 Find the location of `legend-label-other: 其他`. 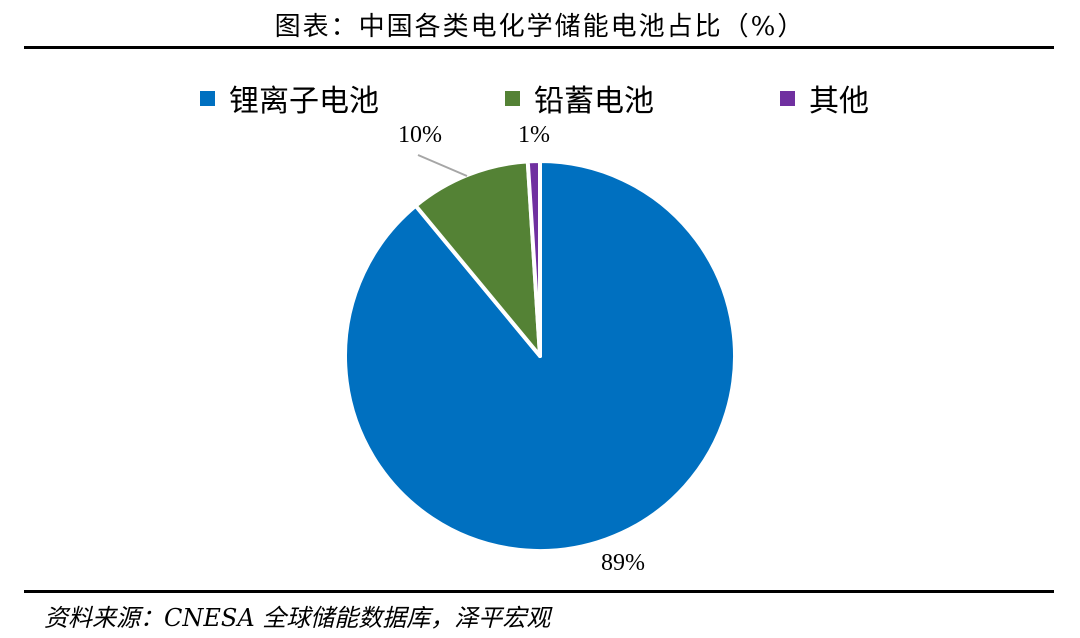

legend-label-other: 其他 is located at coordinates (839, 101).